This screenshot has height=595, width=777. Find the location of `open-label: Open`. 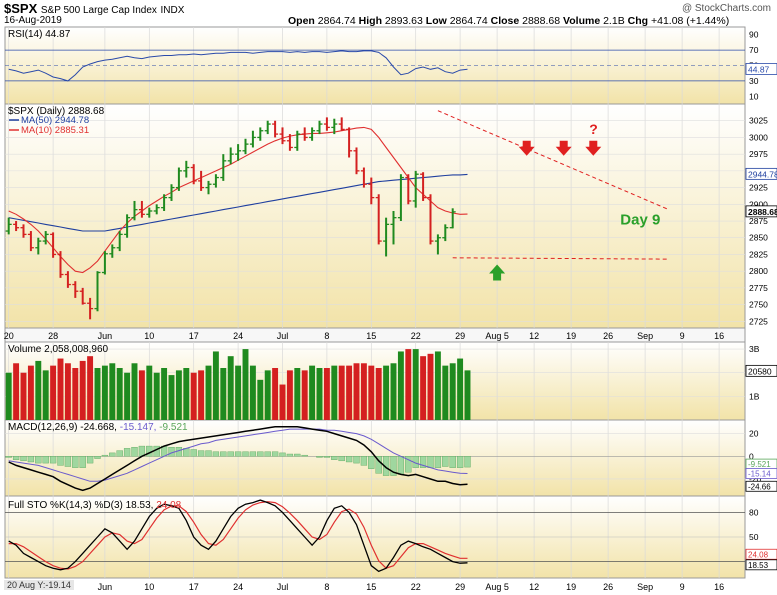

open-label: Open is located at coordinates (301, 21).